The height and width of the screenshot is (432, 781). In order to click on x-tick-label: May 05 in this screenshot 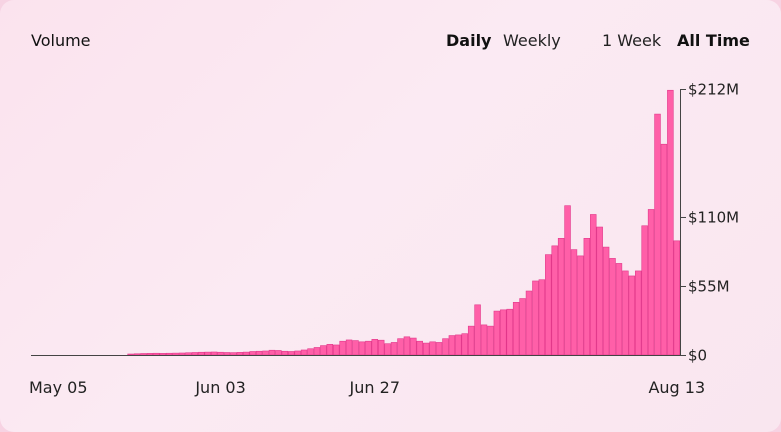, I will do `click(58, 387)`.